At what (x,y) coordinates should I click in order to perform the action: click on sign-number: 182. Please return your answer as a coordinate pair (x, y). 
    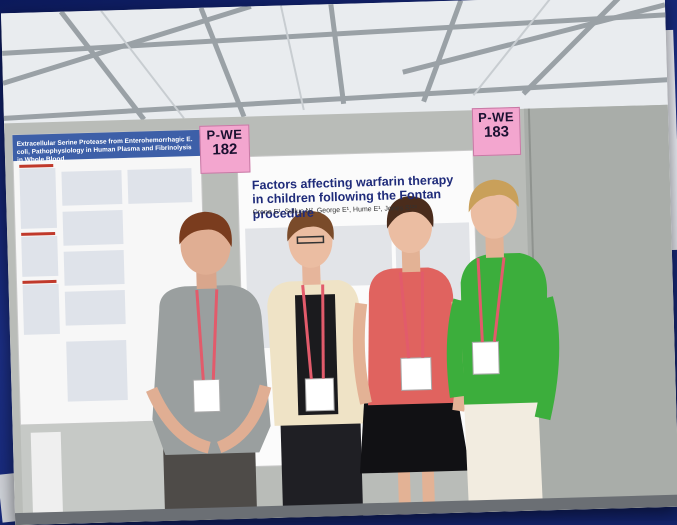
    Looking at the image, I should click on (225, 150).